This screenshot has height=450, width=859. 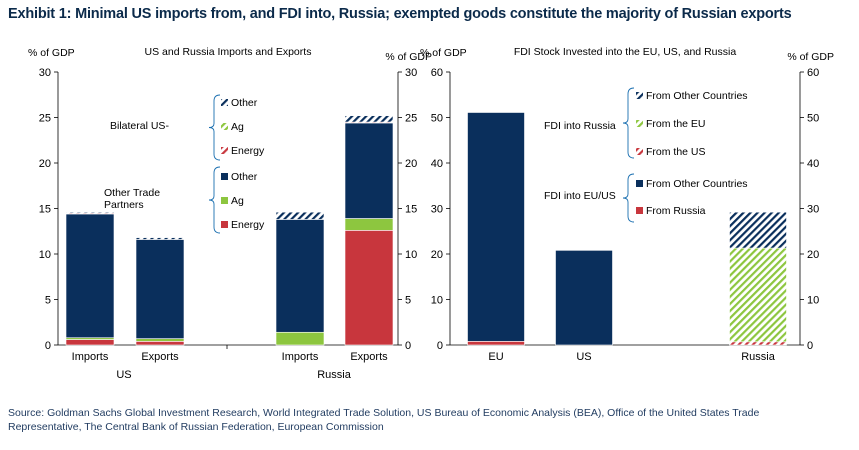 What do you see at coordinates (228, 52) in the screenshot?
I see `trade-chart-title: US and Russia Imports and Exports` at bounding box center [228, 52].